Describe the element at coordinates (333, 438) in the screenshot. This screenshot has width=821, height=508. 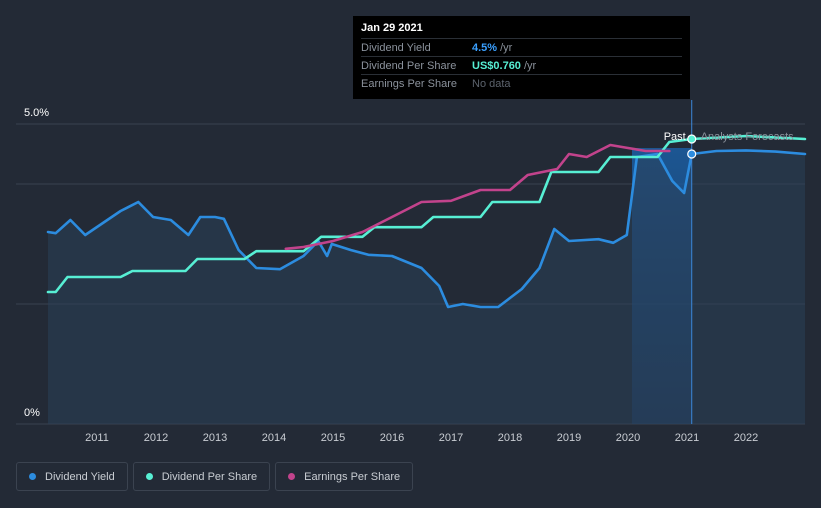
I see `x-tick-label: 2015` at that location.